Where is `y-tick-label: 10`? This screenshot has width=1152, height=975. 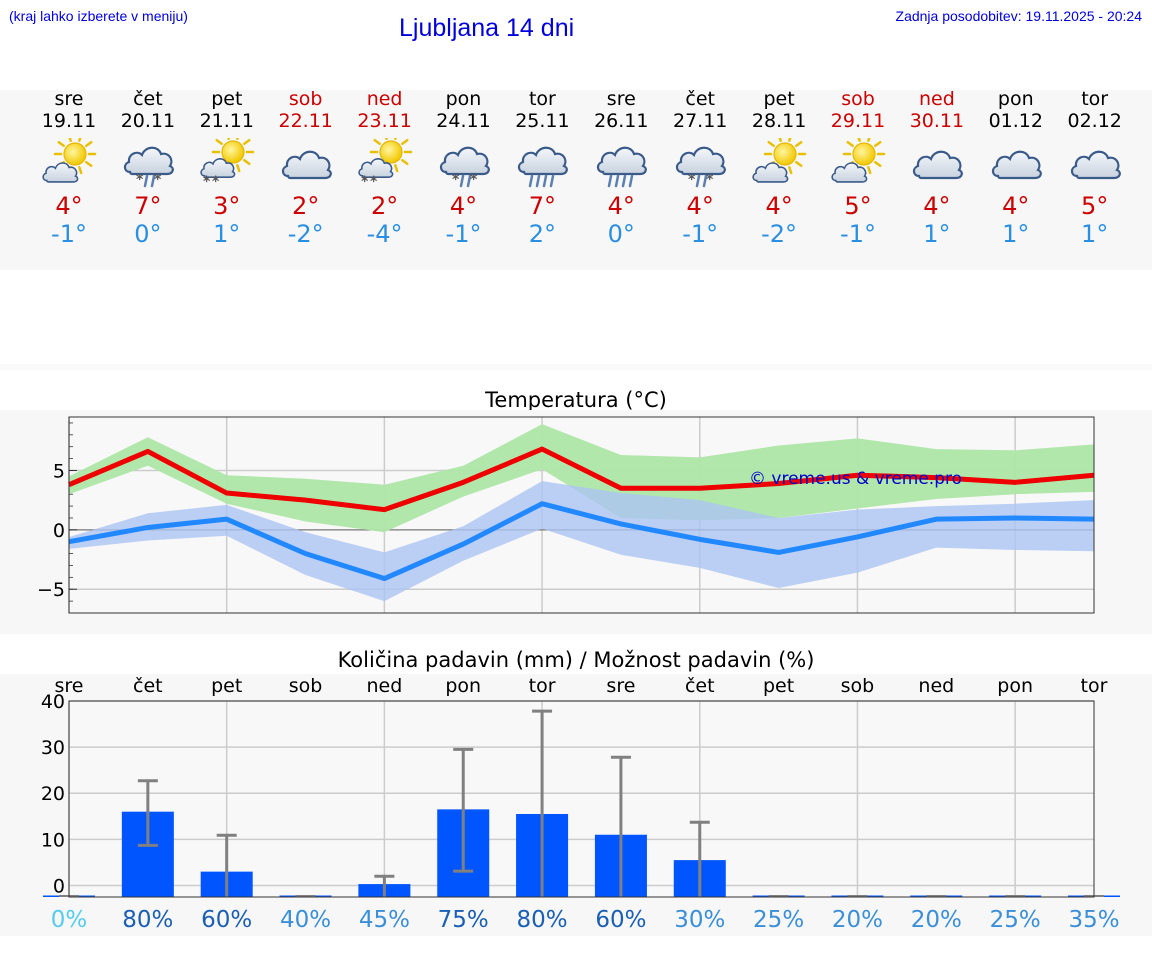 y-tick-label: 10 is located at coordinates (53, 840).